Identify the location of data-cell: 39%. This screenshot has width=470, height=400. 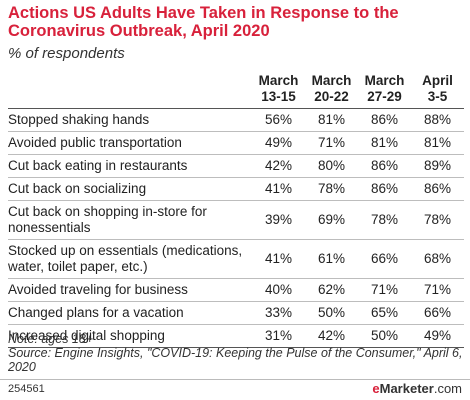
(278, 220).